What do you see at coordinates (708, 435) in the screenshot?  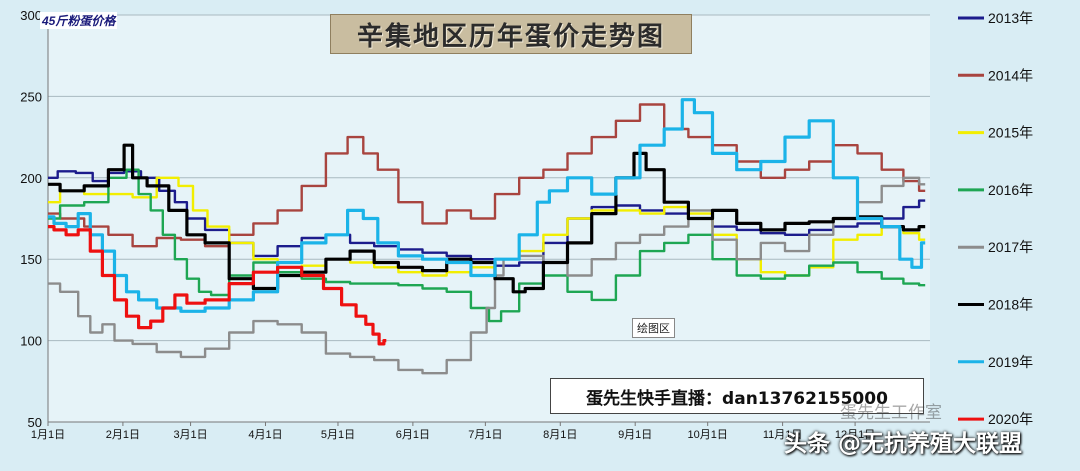 I see `x-tick-label: 10月1日` at bounding box center [708, 435].